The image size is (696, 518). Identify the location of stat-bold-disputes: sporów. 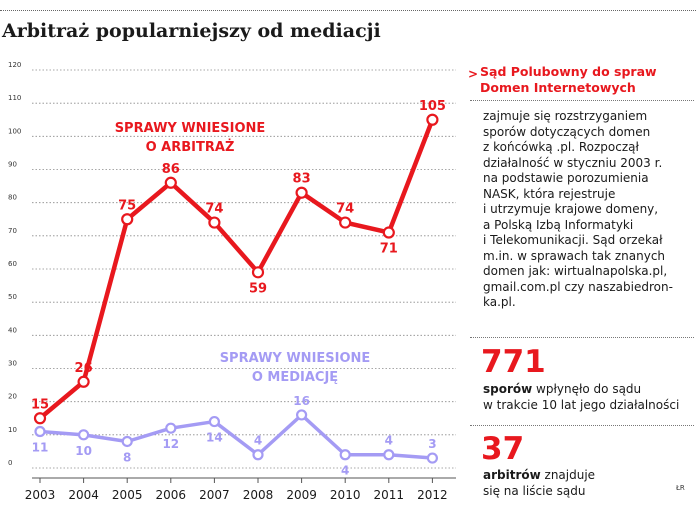
(508, 389).